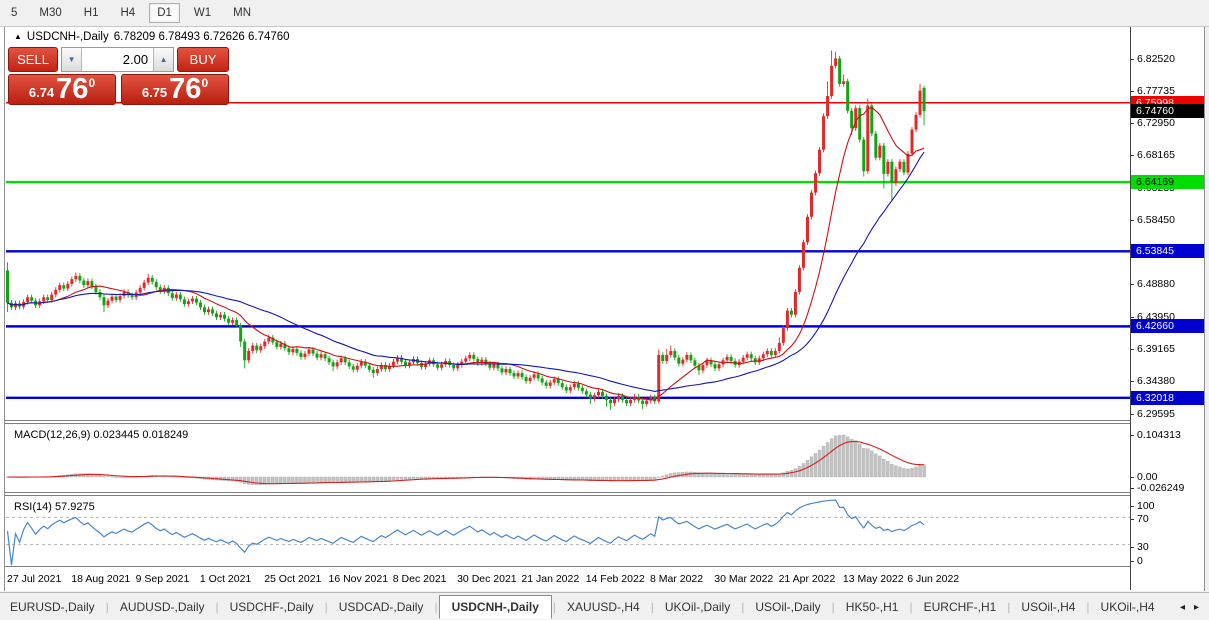 This screenshot has height=620, width=1209. I want to click on price-tick-label: 0.104313, so click(1159, 434).